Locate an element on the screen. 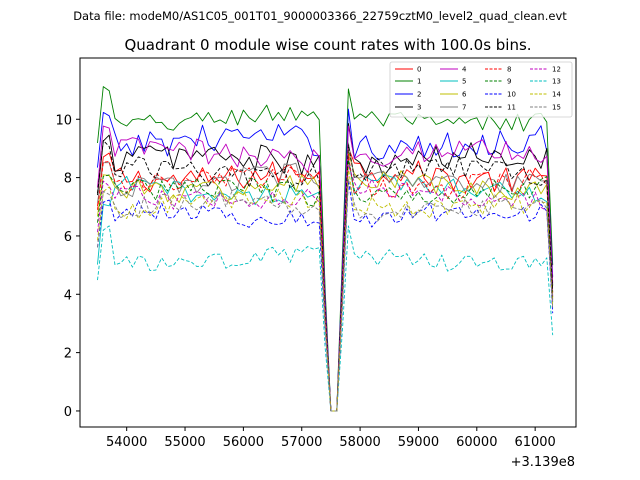 This screenshot has height=480, width=640. x-tick-label: 55000 is located at coordinates (184, 442).